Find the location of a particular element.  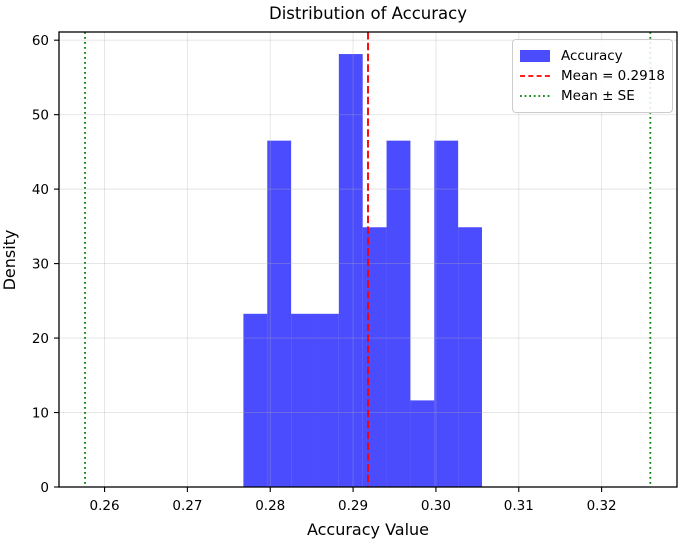

accuracy-patch-icon is located at coordinates (535, 55).